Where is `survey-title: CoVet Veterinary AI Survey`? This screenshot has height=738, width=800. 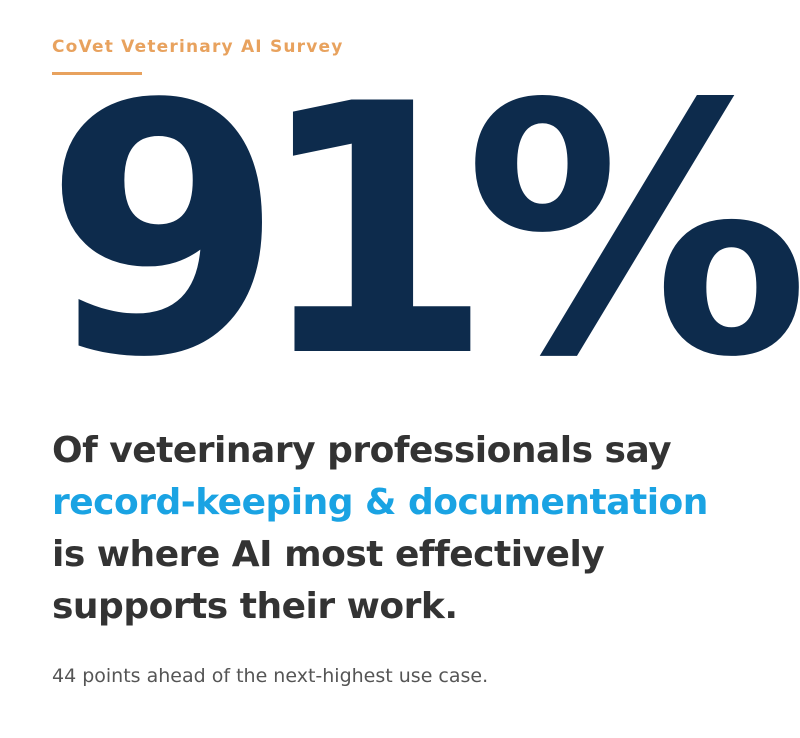
survey-title: CoVet Veterinary AI Survey is located at coordinates (198, 47).